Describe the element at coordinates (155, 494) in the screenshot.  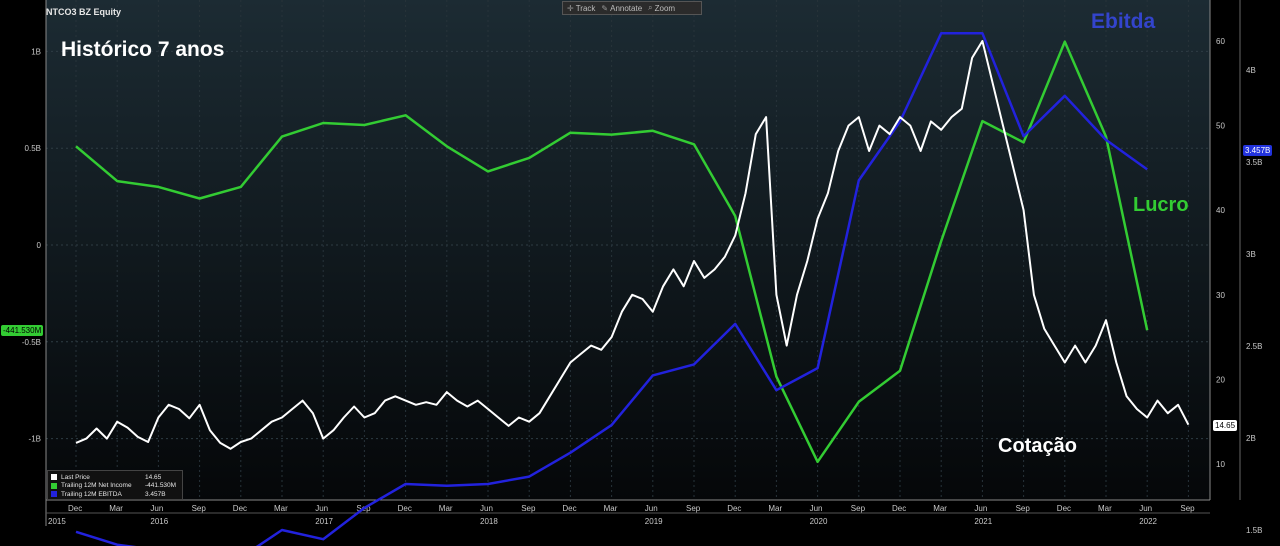
I see `legend-value: 3.457B` at that location.